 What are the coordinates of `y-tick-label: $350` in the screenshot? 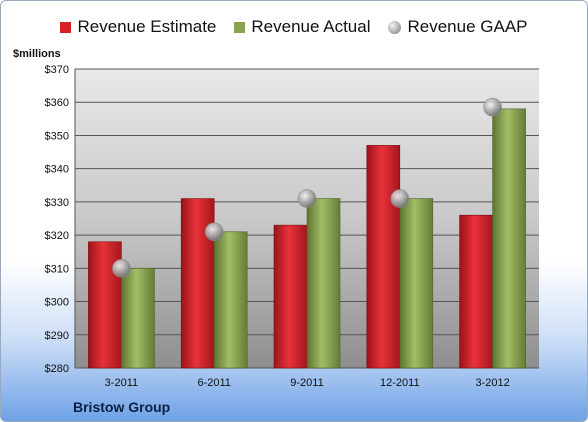 It's located at (57, 136).